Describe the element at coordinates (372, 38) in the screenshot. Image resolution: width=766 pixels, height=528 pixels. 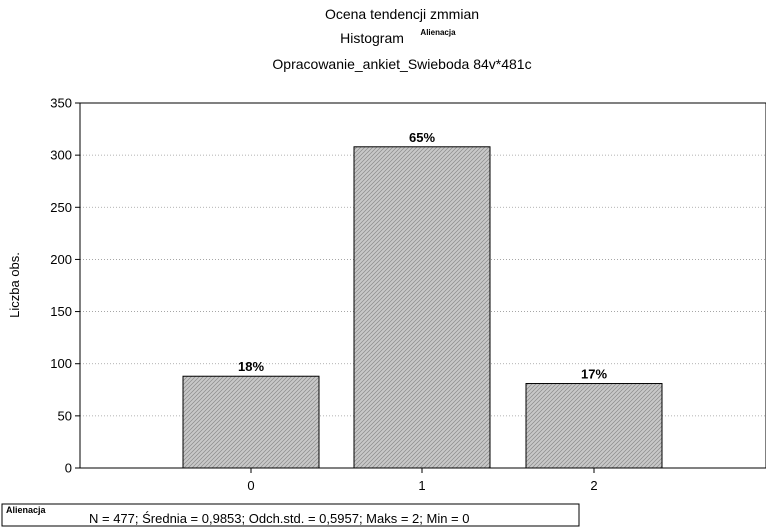
I see `chart-subtitle: Histogram` at that location.